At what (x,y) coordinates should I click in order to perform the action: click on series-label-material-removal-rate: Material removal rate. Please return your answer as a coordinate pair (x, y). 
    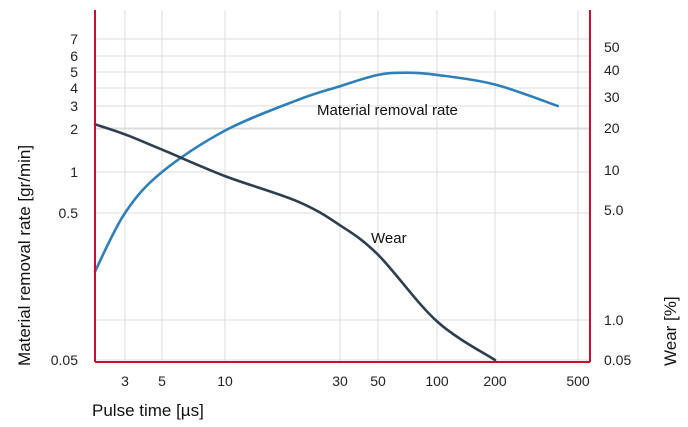
    Looking at the image, I should click on (387, 110).